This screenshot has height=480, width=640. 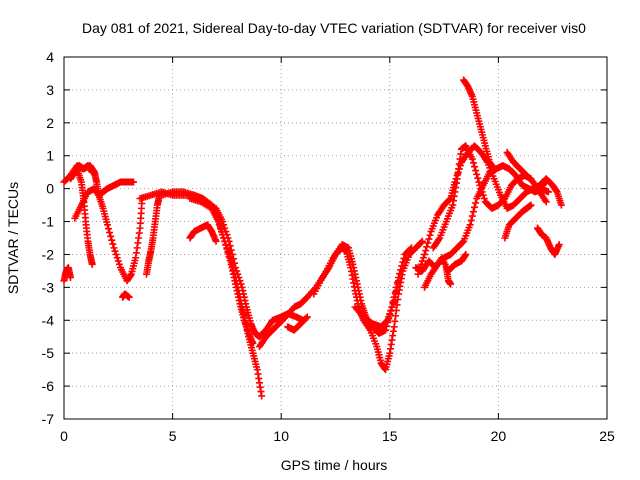 I want to click on series-track-w, so click(x=526, y=177).